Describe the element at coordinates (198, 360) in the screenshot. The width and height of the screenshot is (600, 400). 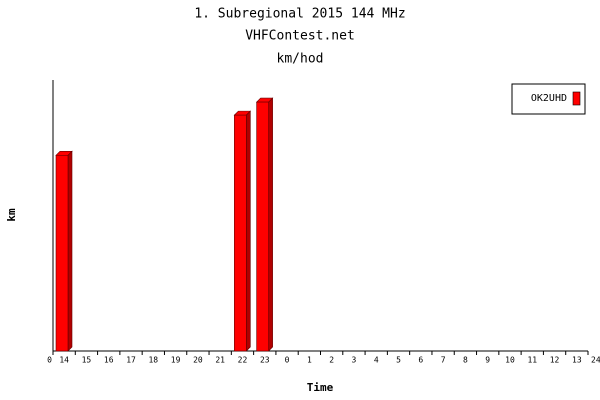
I see `x-tick-label: 20` at that location.